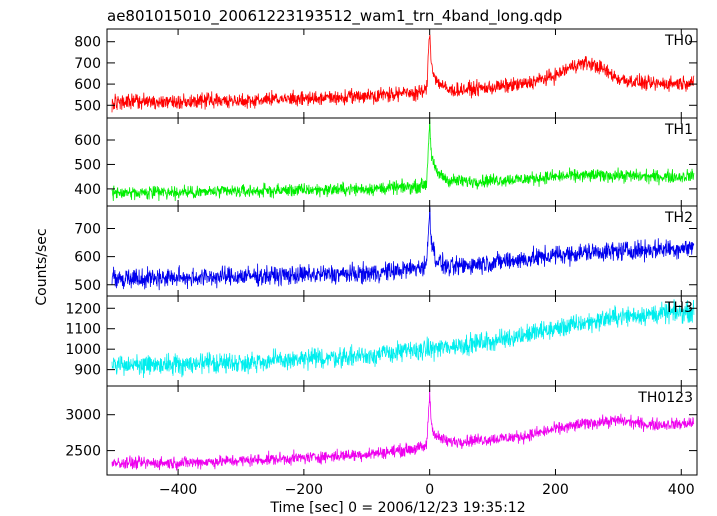  I want to click on panel-frame-th2, so click(402, 251).